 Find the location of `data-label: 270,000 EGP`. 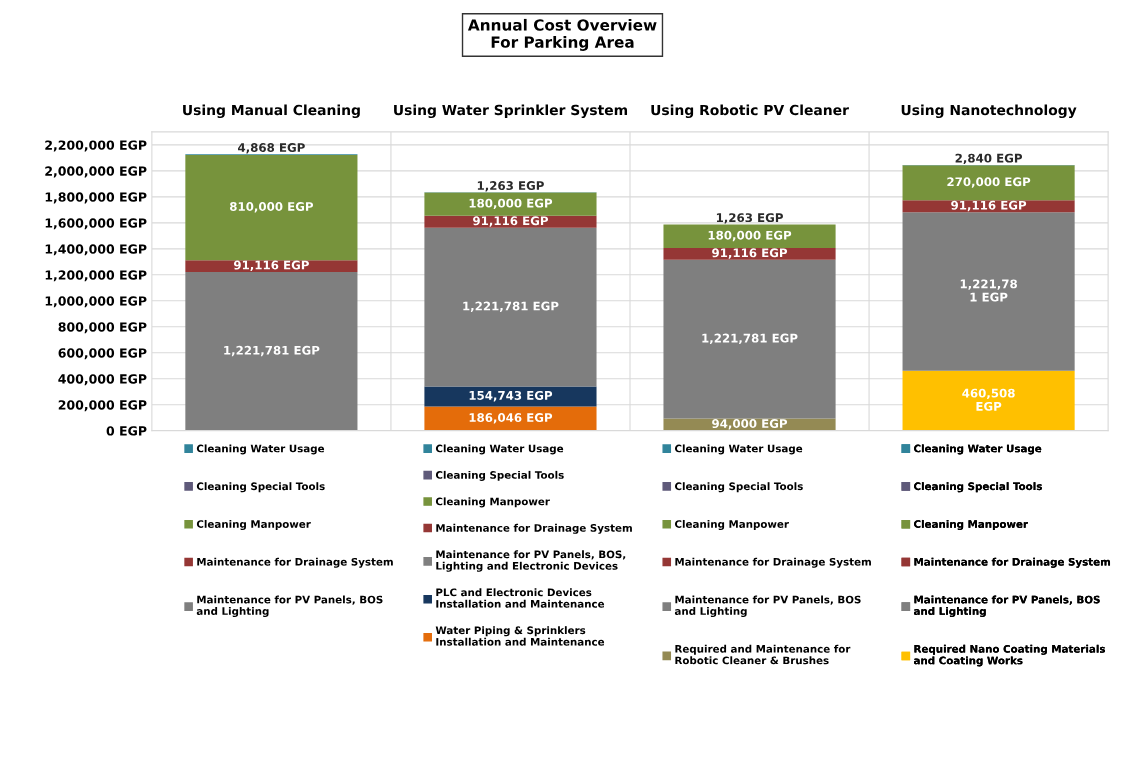

data-label: 270,000 EGP is located at coordinates (989, 182).